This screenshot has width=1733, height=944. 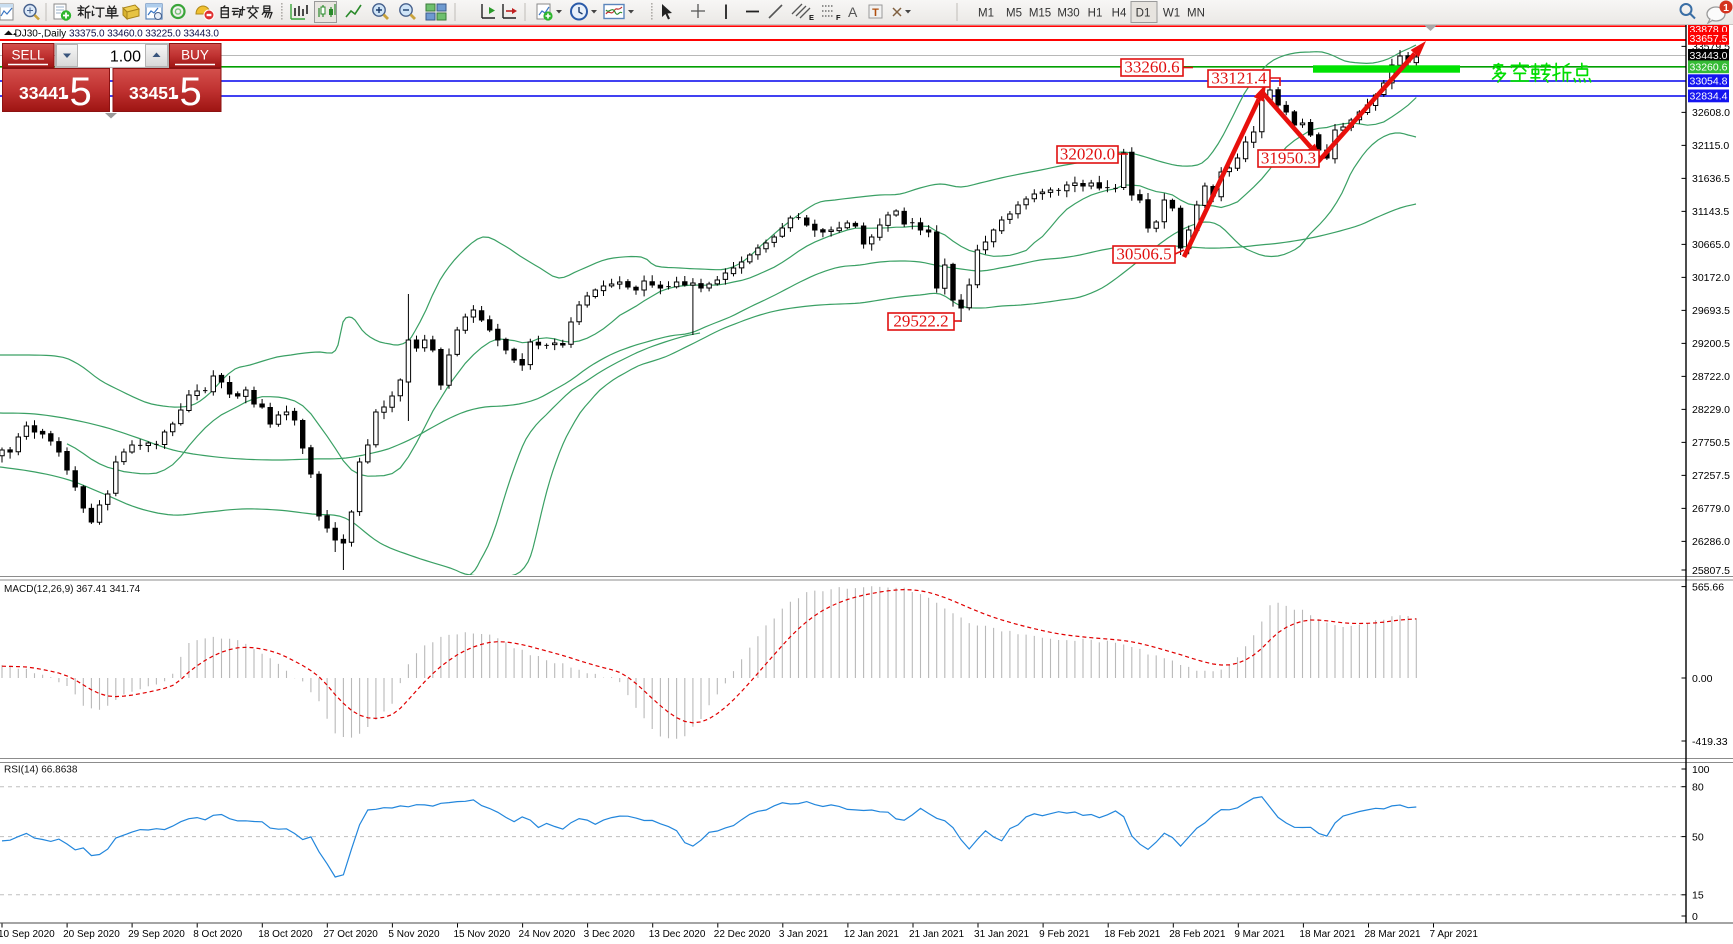 I want to click on svg-text: 28 Mar 2021, so click(x=1392, y=934).